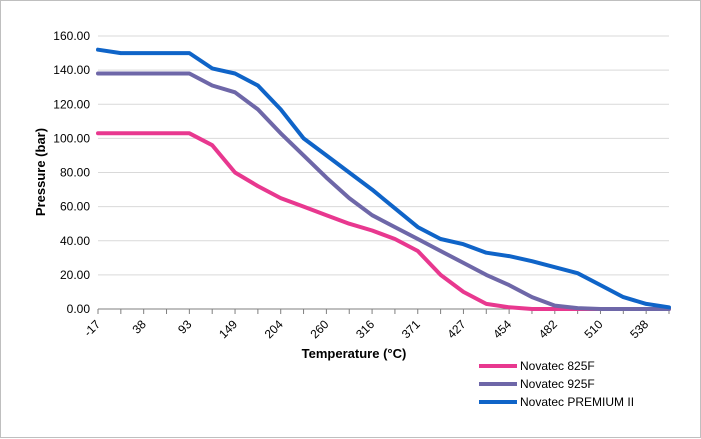  Describe the element at coordinates (71, 138) in the screenshot. I see `y-tick-label: 100.00` at that location.